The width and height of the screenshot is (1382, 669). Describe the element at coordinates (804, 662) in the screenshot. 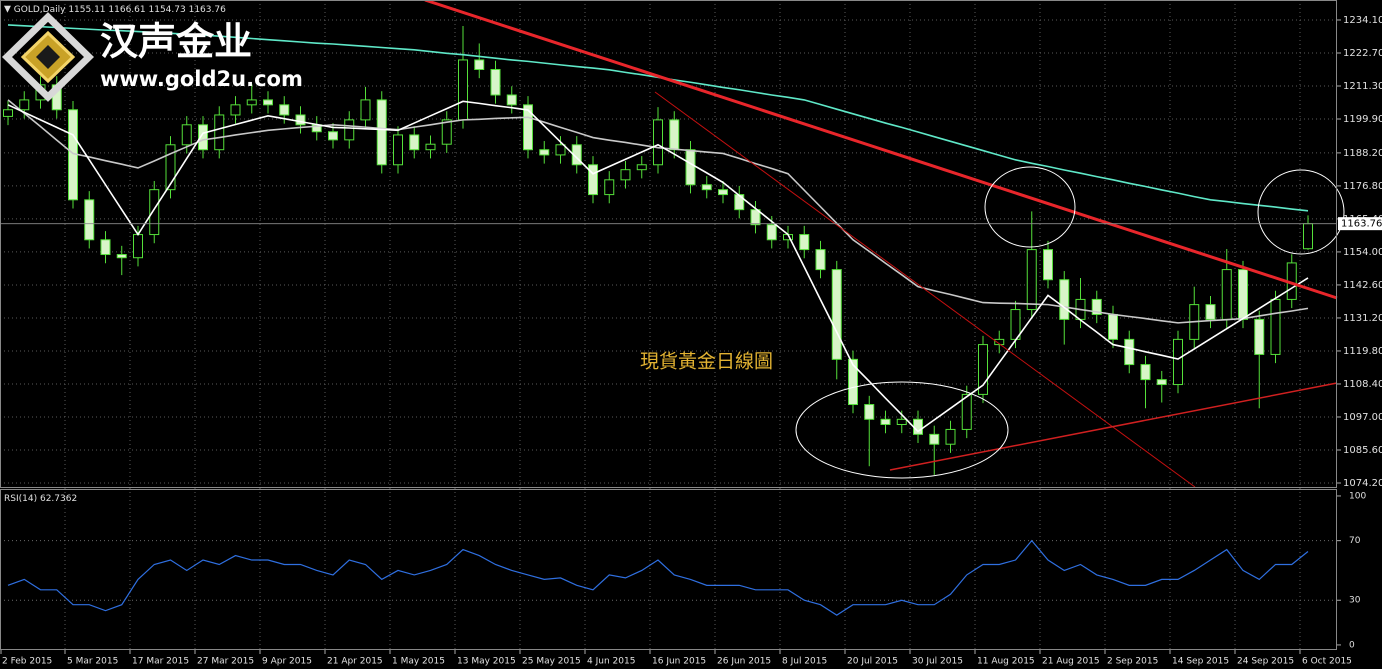

I see `x-tick-label: 8 Jul 2015` at that location.